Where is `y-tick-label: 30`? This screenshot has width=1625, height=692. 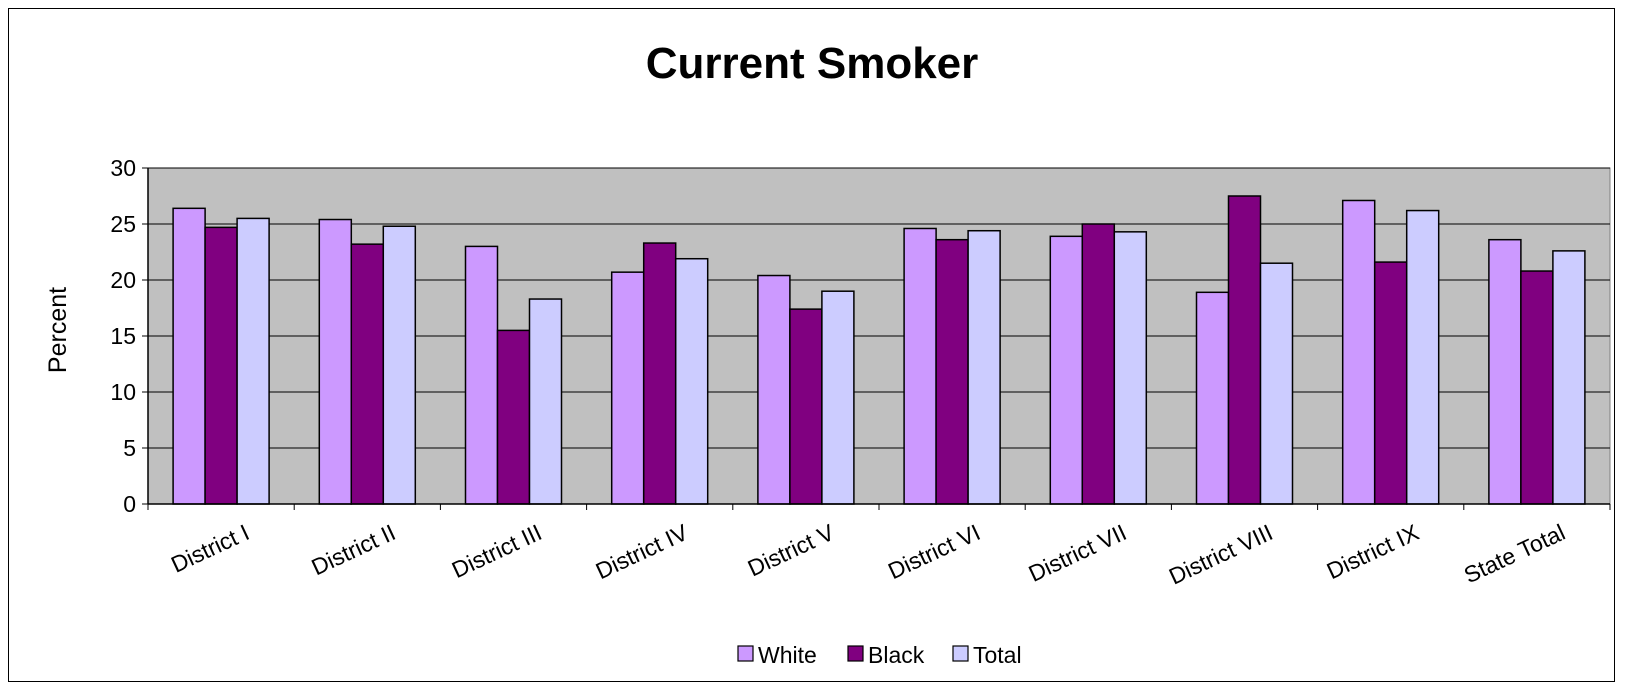 y-tick-label: 30 is located at coordinates (123, 168).